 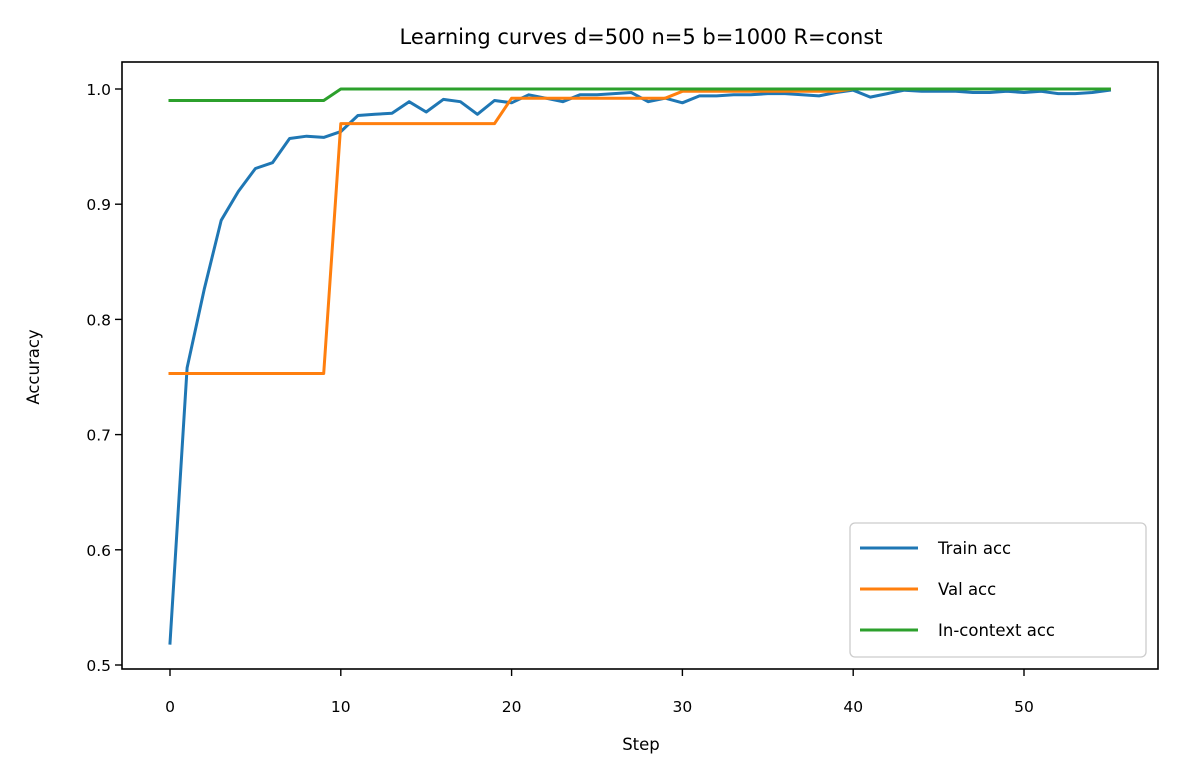 I want to click on y-tick-label: 0.7, so click(x=98, y=436).